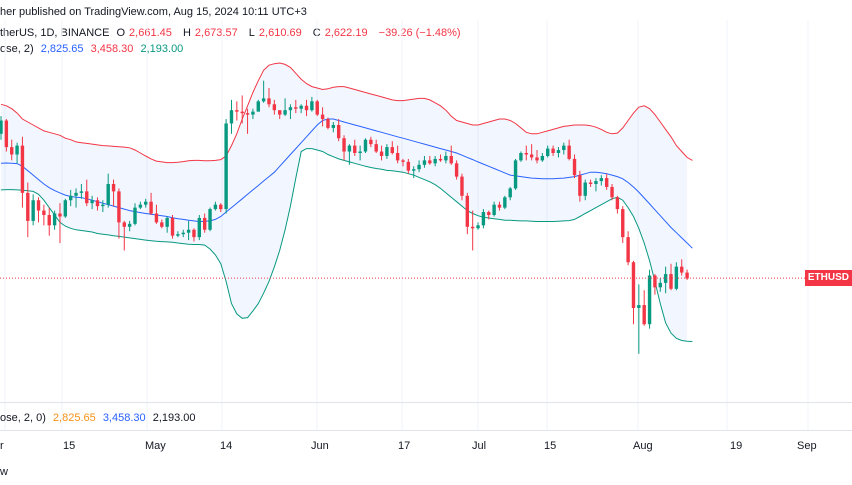 The height and width of the screenshot is (485, 852). I want to click on high-label: H, so click(186, 33).